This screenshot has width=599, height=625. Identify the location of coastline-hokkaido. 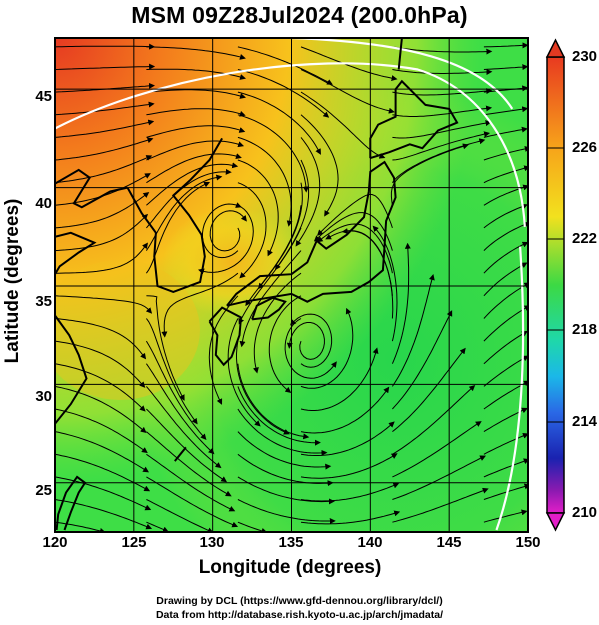
(414, 119).